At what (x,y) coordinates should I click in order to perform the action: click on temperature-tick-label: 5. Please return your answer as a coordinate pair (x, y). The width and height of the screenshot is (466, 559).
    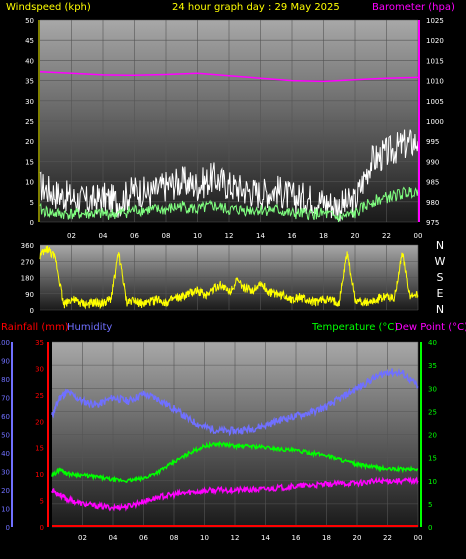
    Looking at the image, I should click on (430, 505).